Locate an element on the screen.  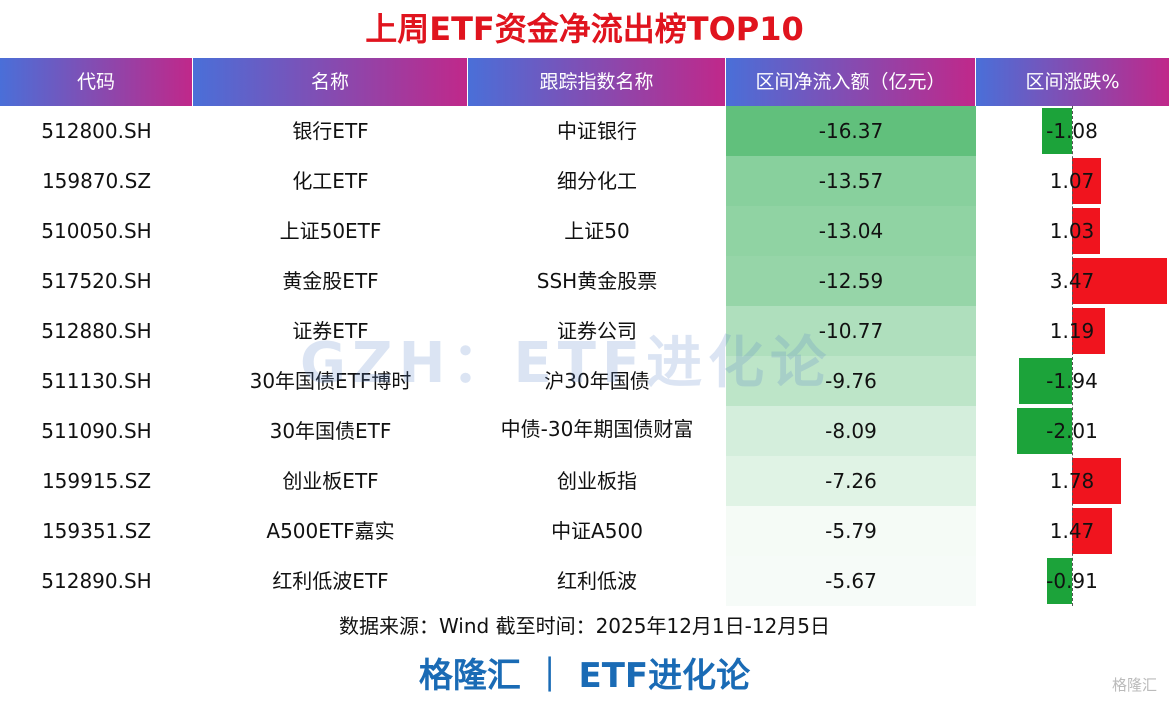
table-cell: 中证A500 is located at coordinates (597, 531).